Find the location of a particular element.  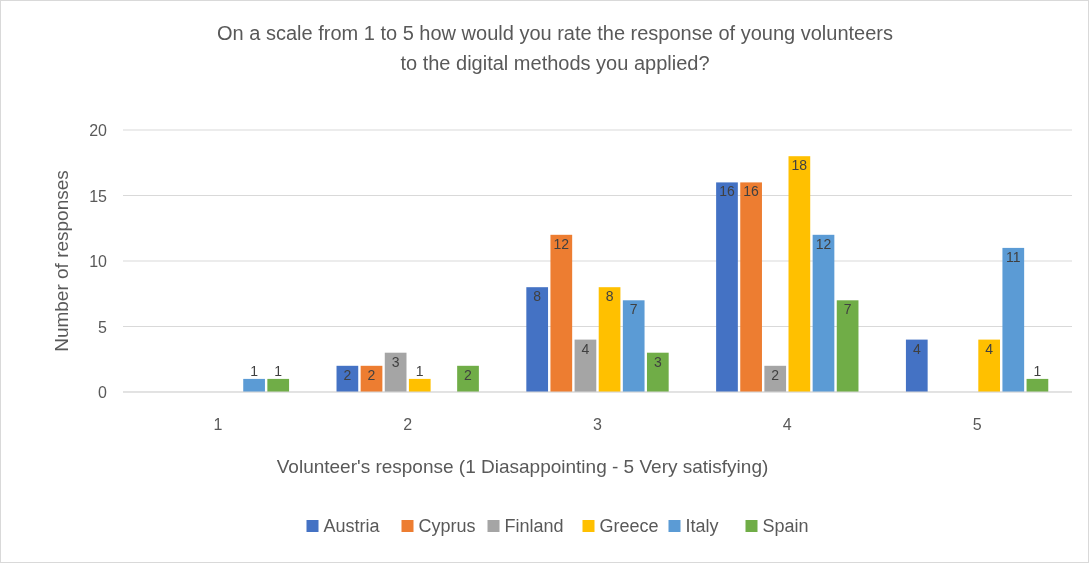

x-tick-label: 2 is located at coordinates (408, 424).